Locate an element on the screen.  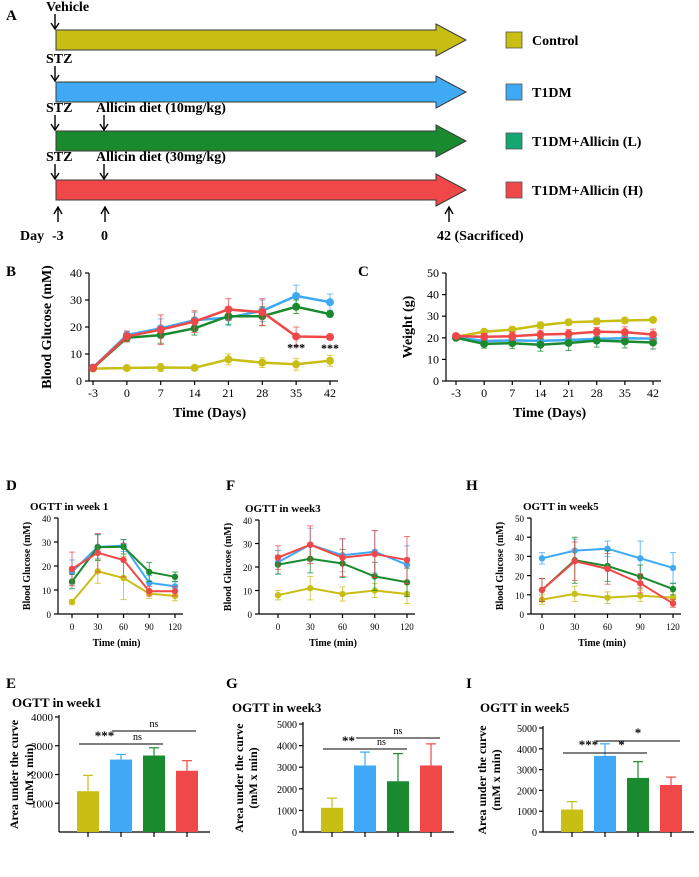
significance-annotation: *** is located at coordinates (296, 347).